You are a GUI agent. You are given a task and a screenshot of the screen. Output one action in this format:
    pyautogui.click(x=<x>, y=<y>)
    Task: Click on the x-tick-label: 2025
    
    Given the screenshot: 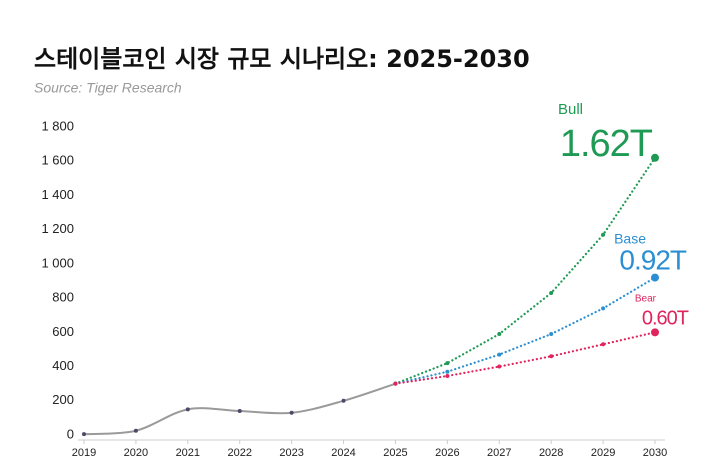 What is the action you would take?
    pyautogui.click(x=395, y=453)
    